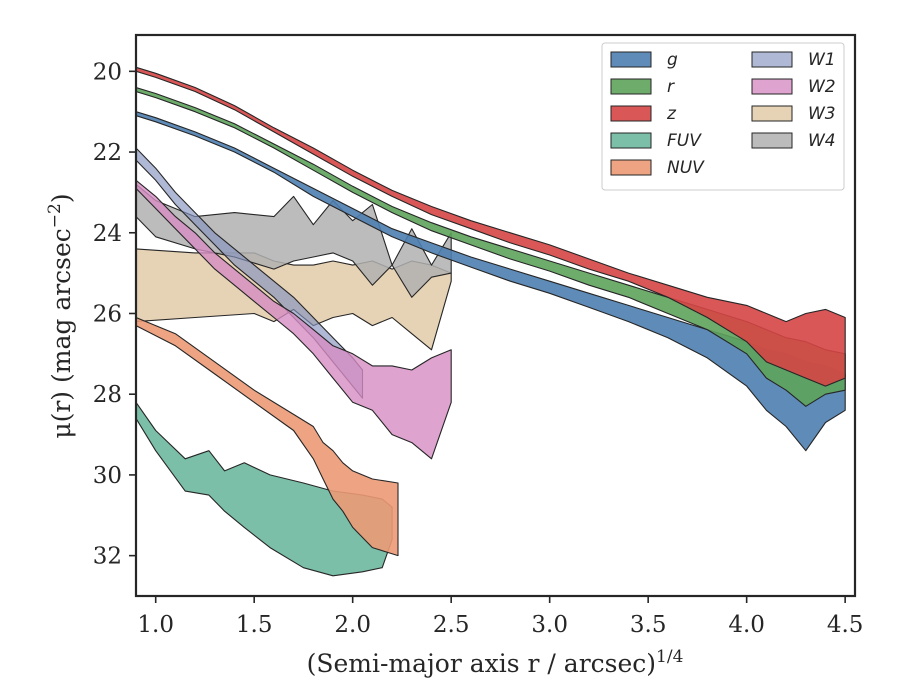 The width and height of the screenshot is (900, 700). What do you see at coordinates (631, 86) in the screenshot?
I see `legend-swatch-r` at bounding box center [631, 86].